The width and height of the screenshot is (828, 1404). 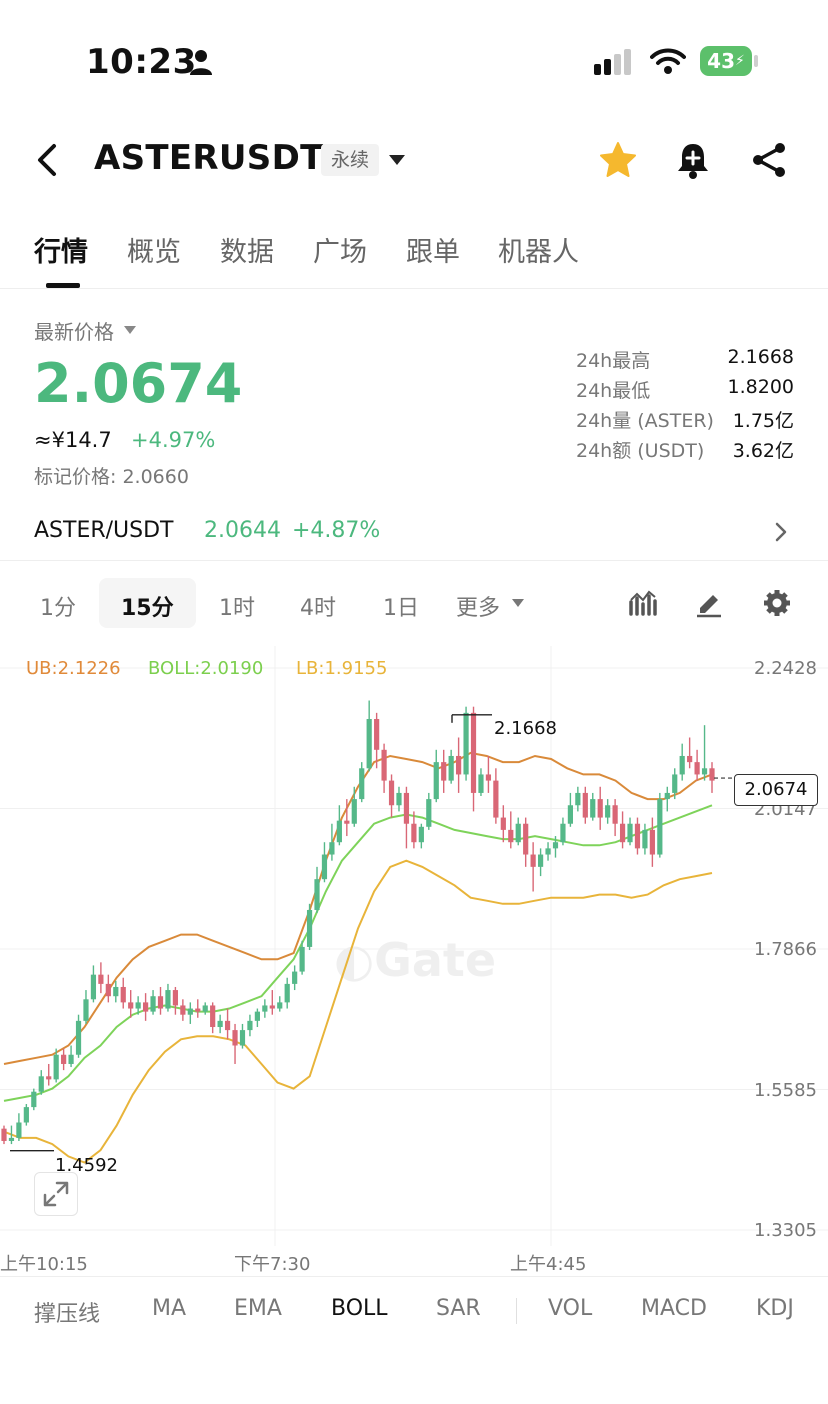 I want to click on interval-1h: 1时, so click(x=237, y=608).